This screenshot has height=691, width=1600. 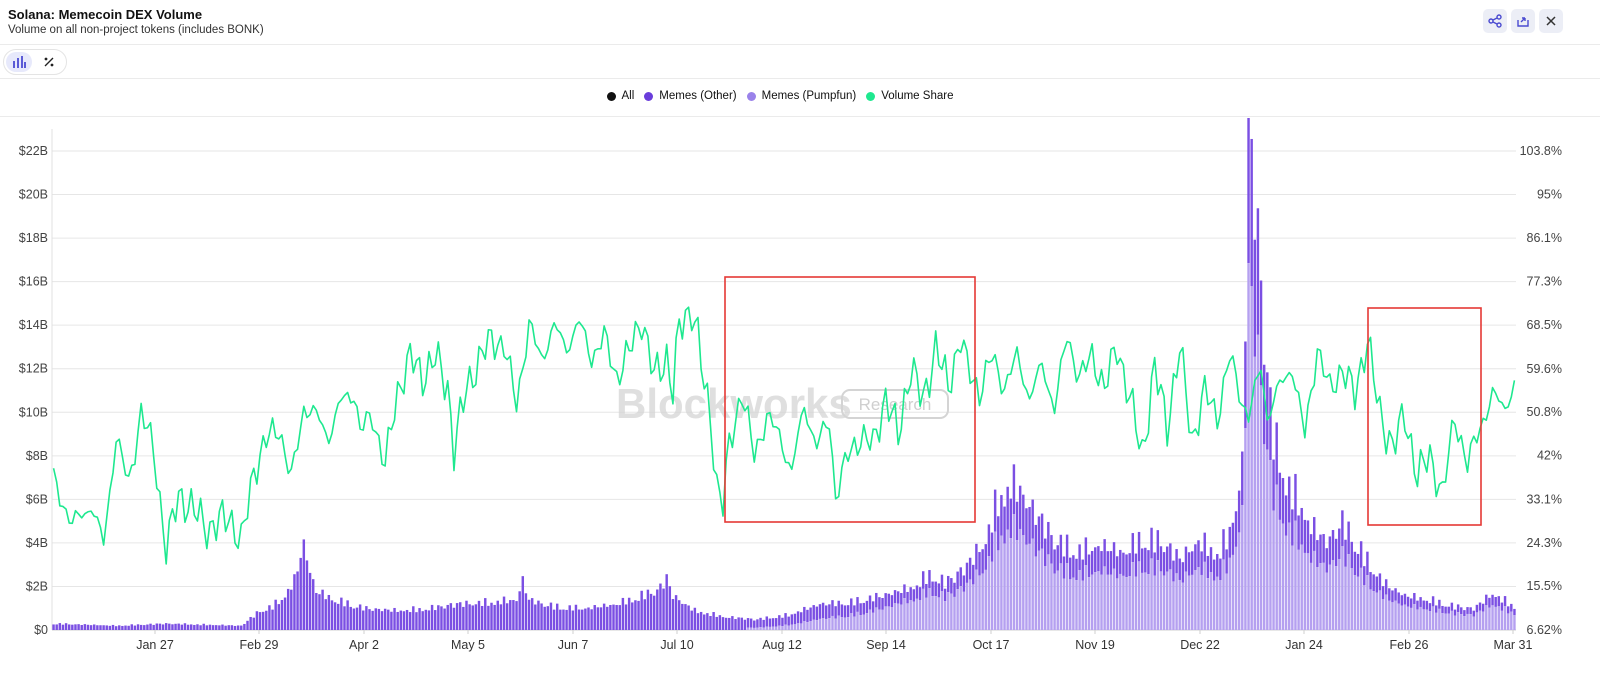 I want to click on watermark-badge, so click(x=895, y=404).